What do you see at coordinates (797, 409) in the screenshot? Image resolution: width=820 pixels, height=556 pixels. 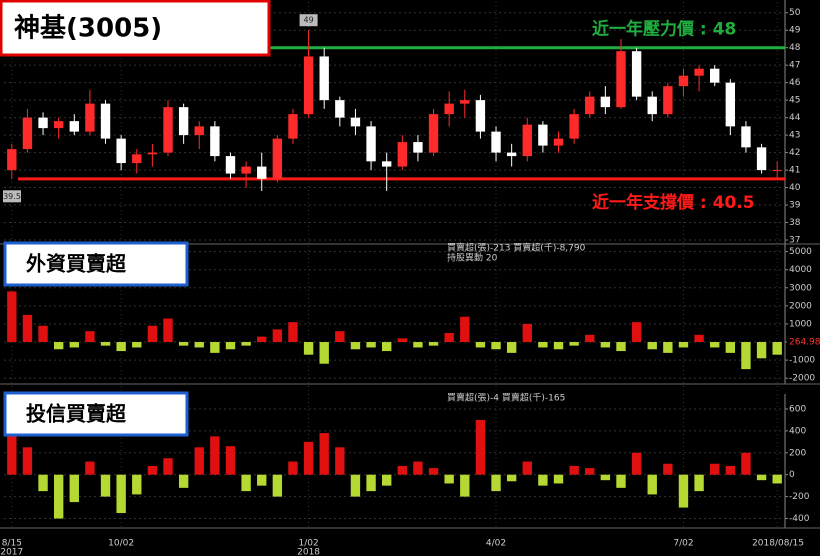 I see `y-tick-label: 600` at bounding box center [797, 409].